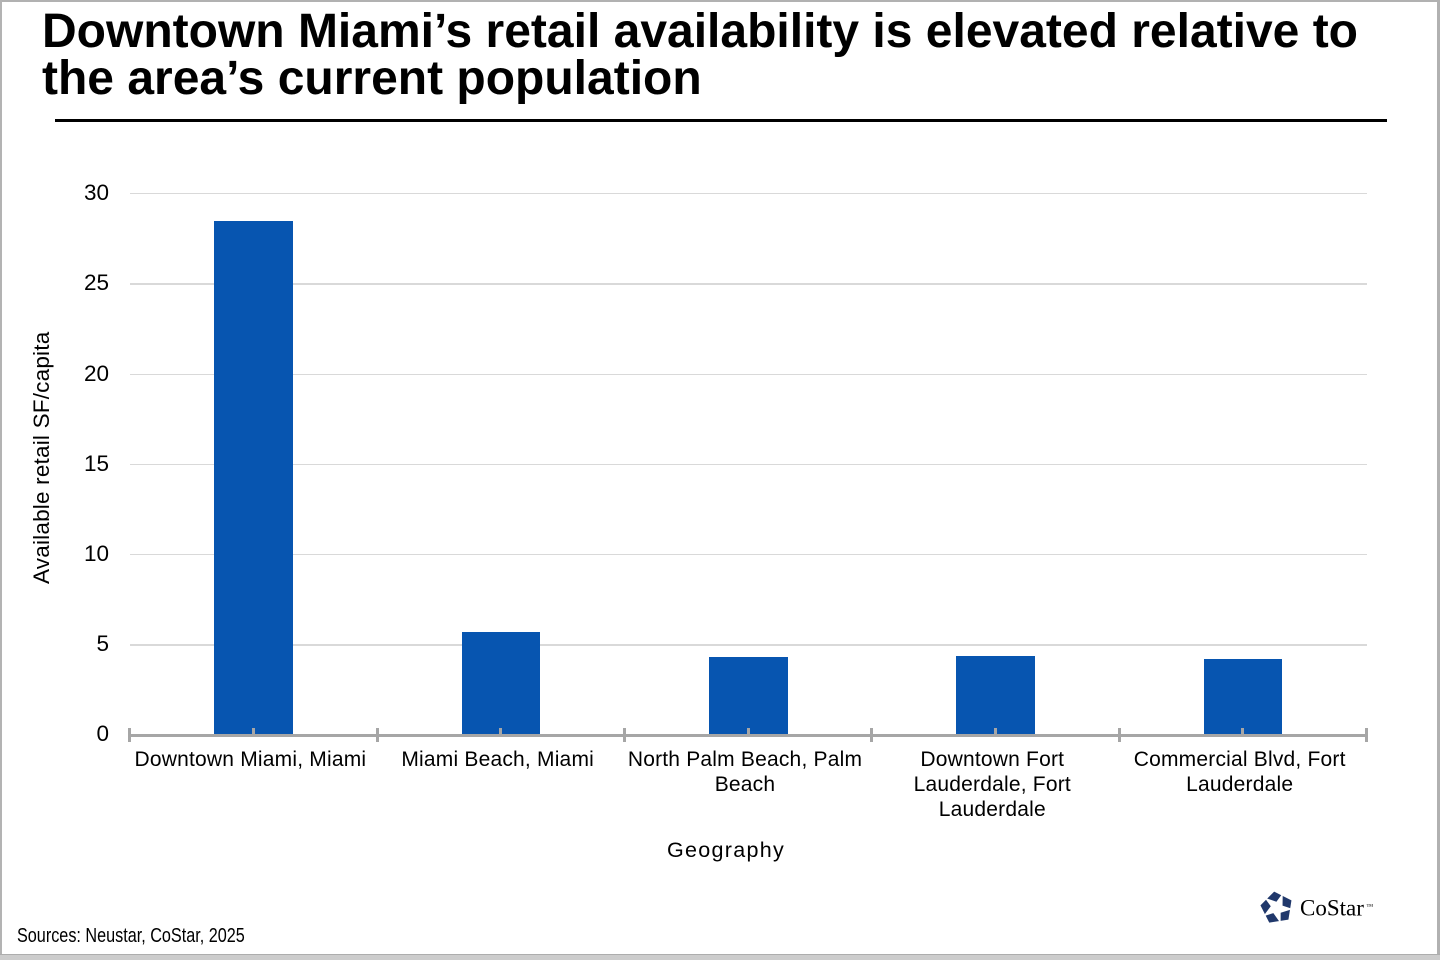 The image size is (1440, 960). What do you see at coordinates (1369, 907) in the screenshot?
I see `svg-text: ™` at bounding box center [1369, 907].